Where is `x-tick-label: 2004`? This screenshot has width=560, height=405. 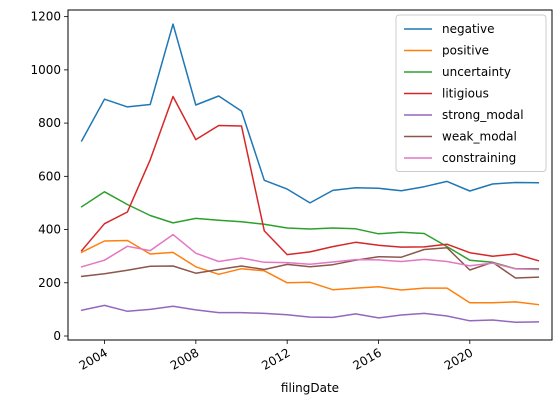
x-tick-label: 2004 is located at coordinates (93, 358).